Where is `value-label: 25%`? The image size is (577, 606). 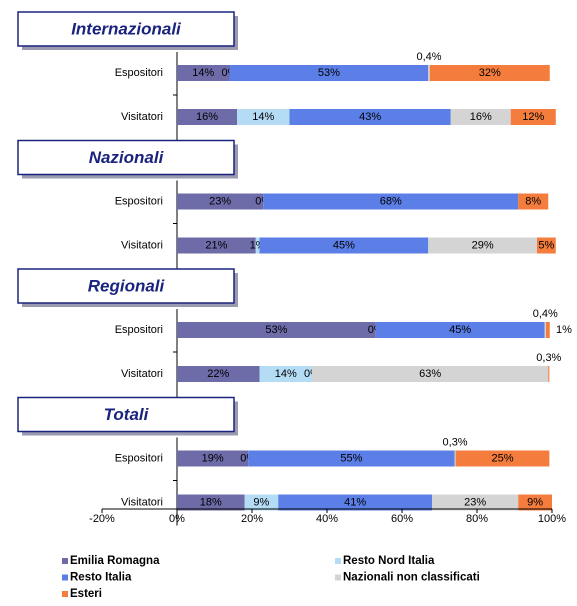
value-label: 25% is located at coordinates (502, 458).